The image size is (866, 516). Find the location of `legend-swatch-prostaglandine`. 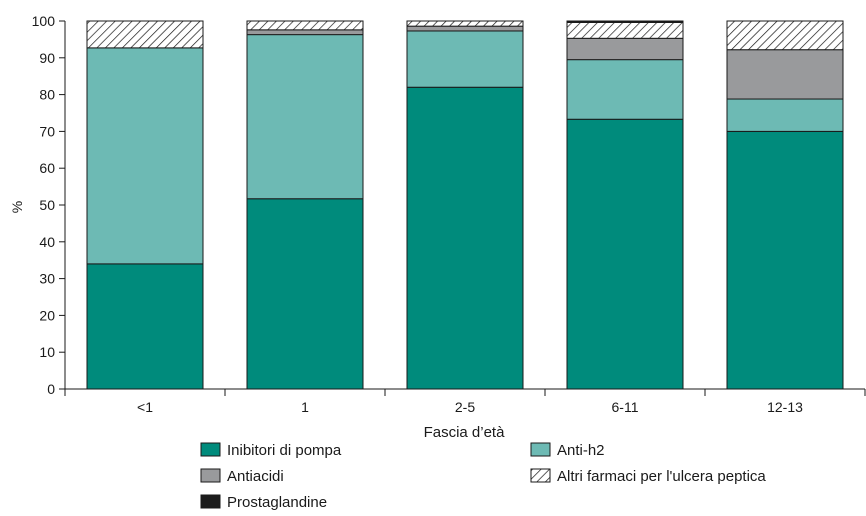

legend-swatch-prostaglandine is located at coordinates (210, 501).